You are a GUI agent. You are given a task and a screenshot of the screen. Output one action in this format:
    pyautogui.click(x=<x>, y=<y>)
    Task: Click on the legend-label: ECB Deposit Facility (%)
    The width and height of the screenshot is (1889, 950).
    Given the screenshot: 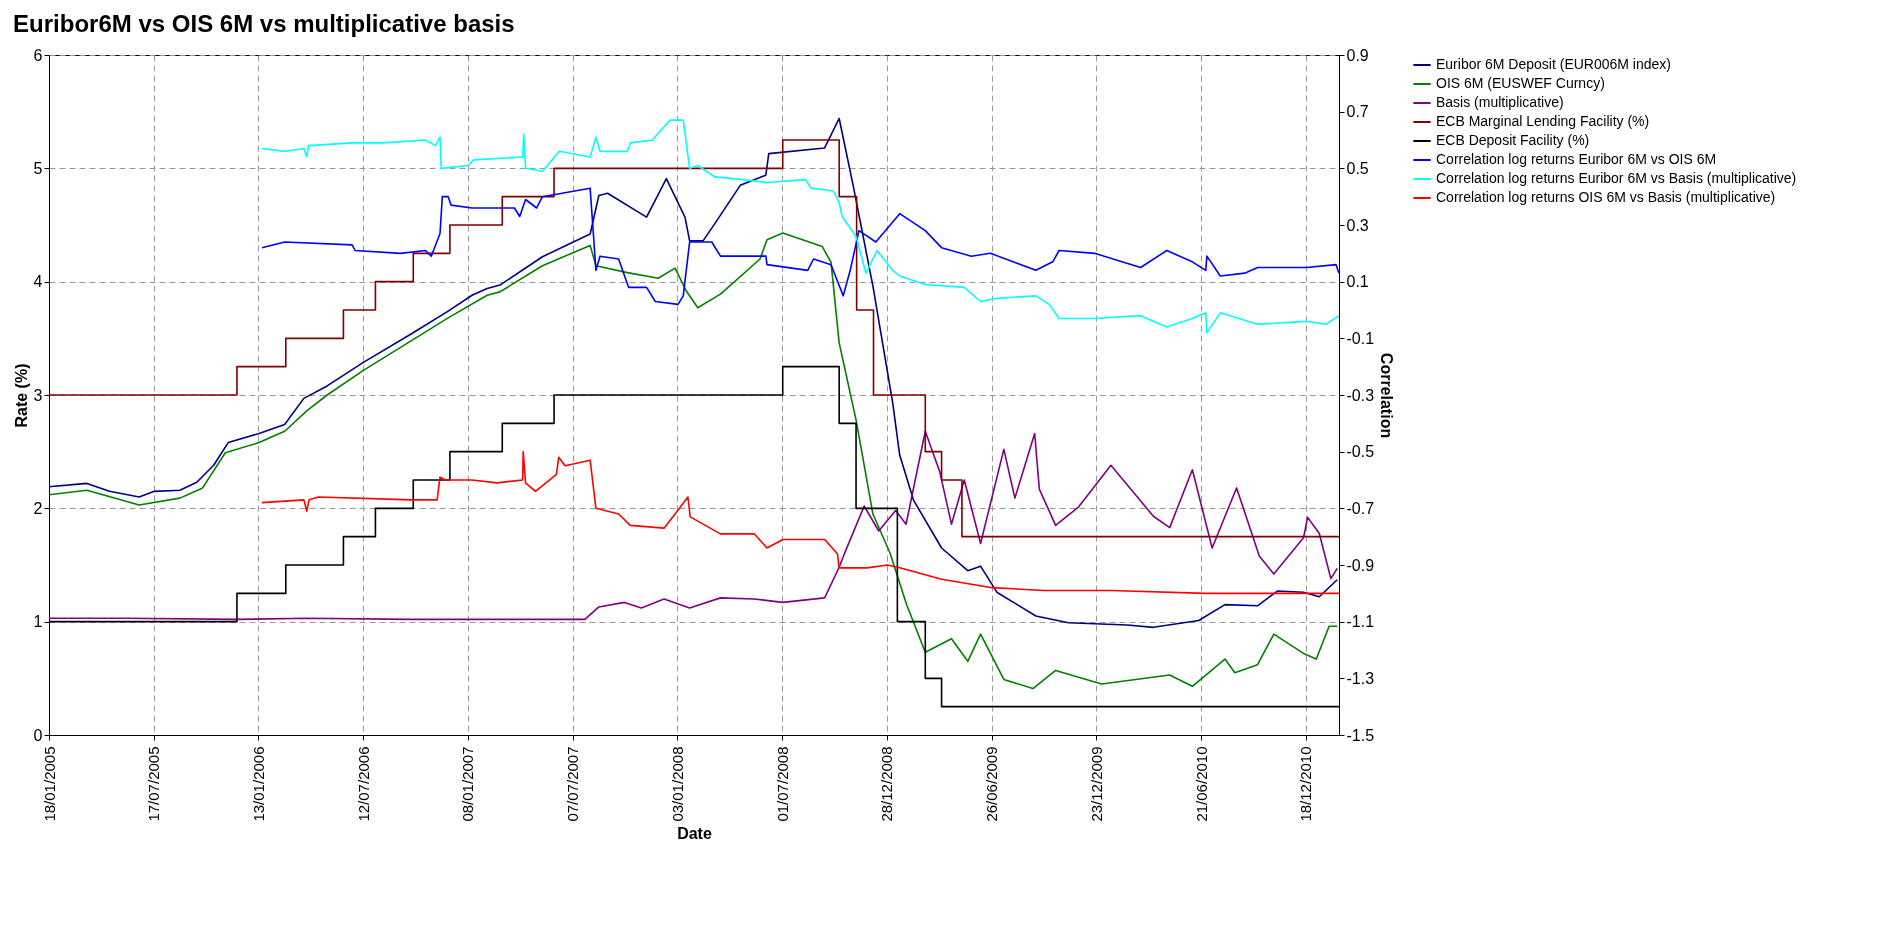 What is the action you would take?
    pyautogui.click(x=1513, y=140)
    